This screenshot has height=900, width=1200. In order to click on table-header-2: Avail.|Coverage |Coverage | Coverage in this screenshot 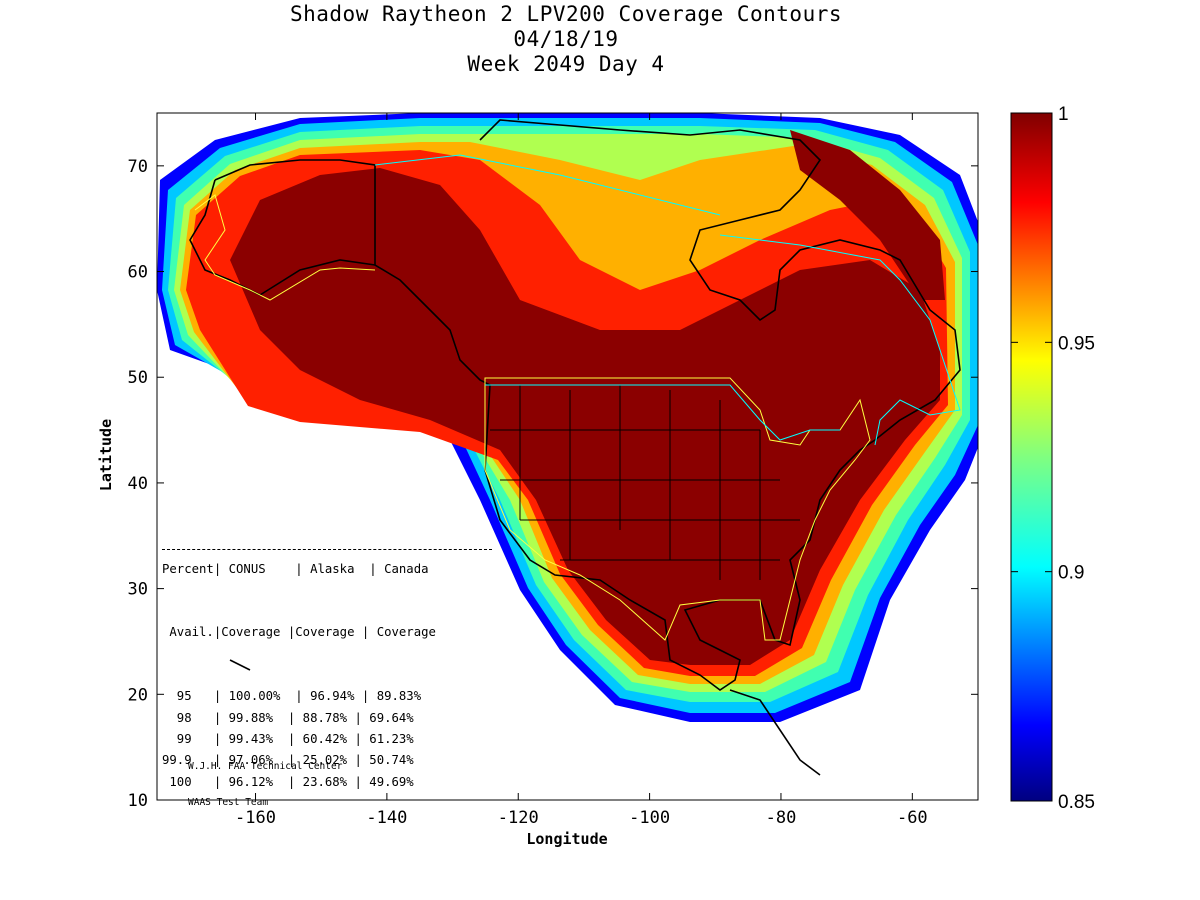, I will do `click(299, 632)`.